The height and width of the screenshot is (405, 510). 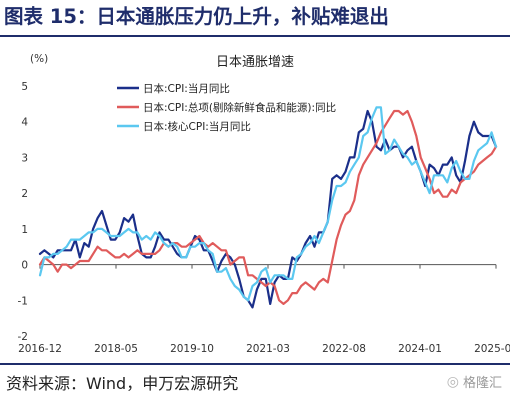 I want to click on y-axis-ticks: -2 -1 0 1 2 3 4 5, so click(x=23, y=212).